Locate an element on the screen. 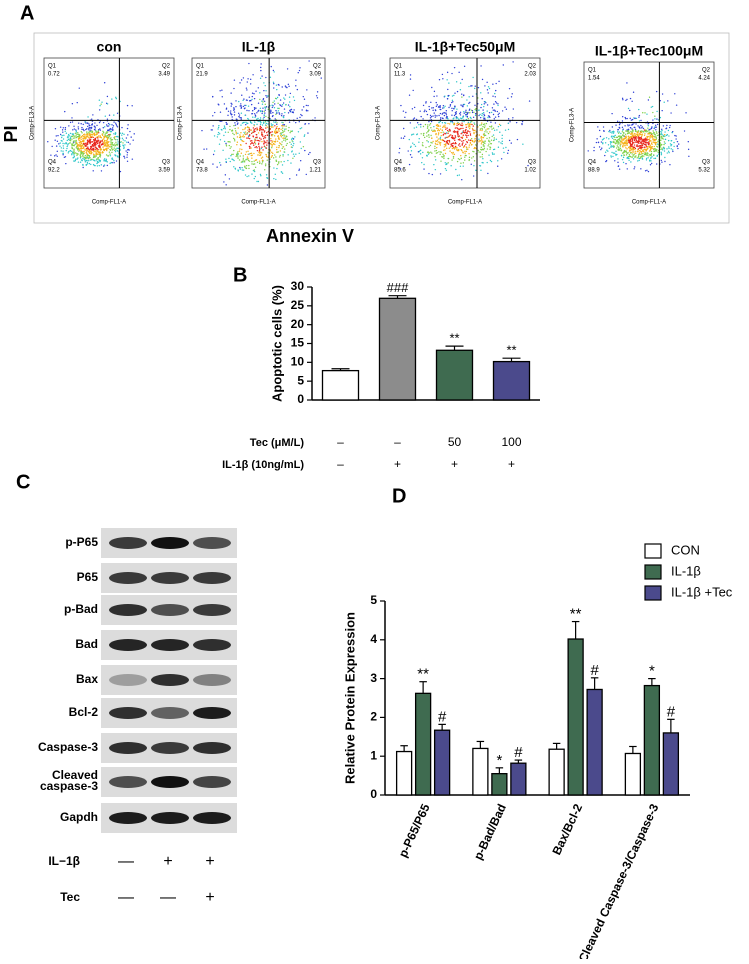  quadrant-value: 3.09 is located at coordinates (315, 75).